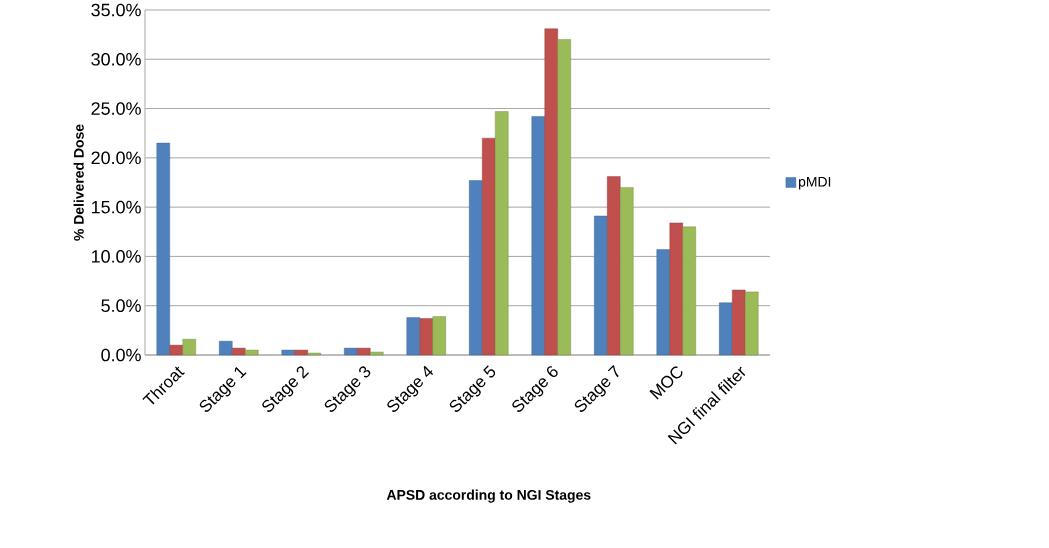 The image size is (1049, 548). Describe the element at coordinates (116, 10) in the screenshot. I see `y-tick-label: 35.0%` at that location.